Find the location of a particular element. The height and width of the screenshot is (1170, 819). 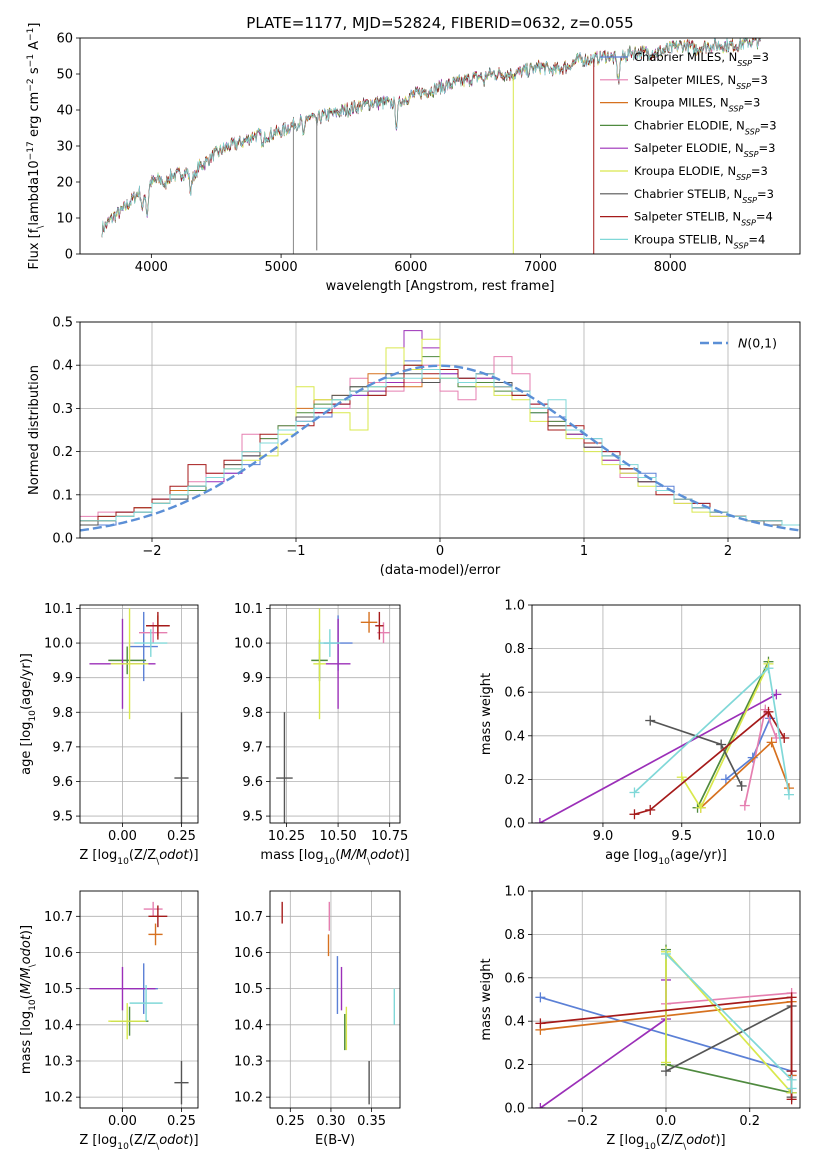

x-tick-label: 9.5 is located at coordinates (681, 836).